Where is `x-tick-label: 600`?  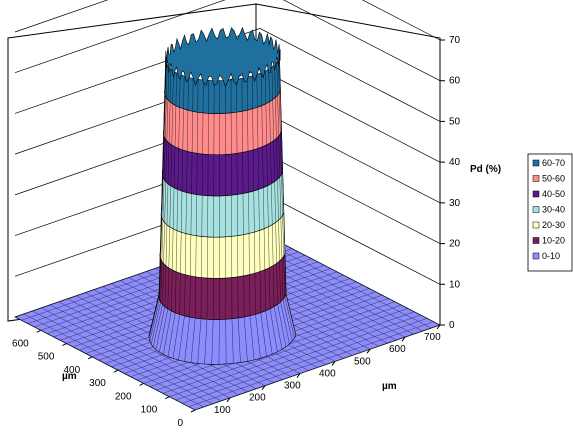 x-tick-label: 600 is located at coordinates (397, 349).